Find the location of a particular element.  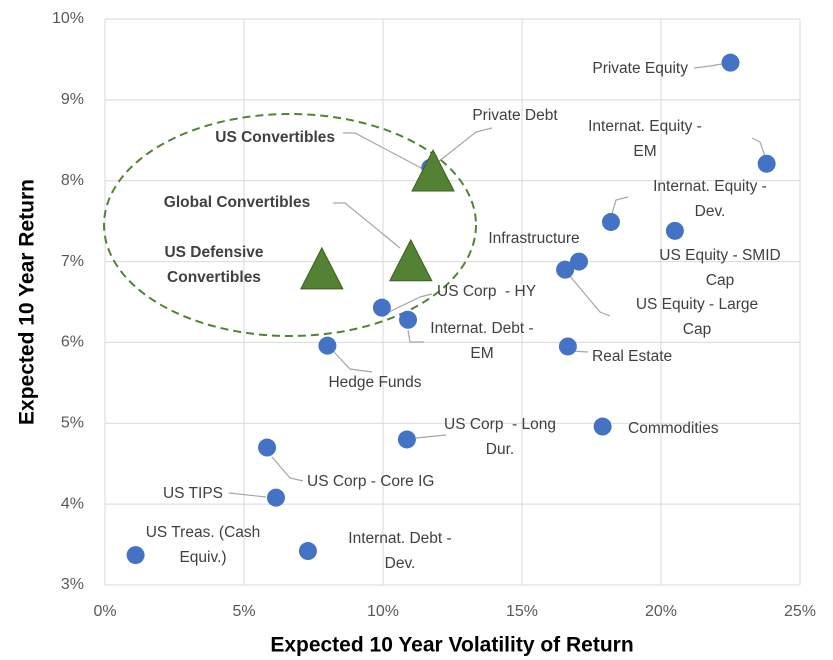

data-label: Convertibles is located at coordinates (214, 277).